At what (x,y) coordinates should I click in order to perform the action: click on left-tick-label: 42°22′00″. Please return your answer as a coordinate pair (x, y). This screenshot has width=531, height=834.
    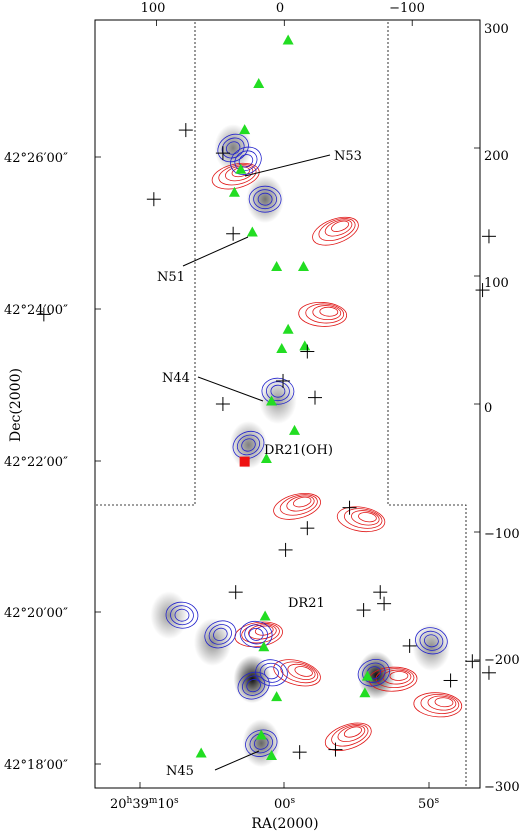
    Looking at the image, I should click on (36, 462).